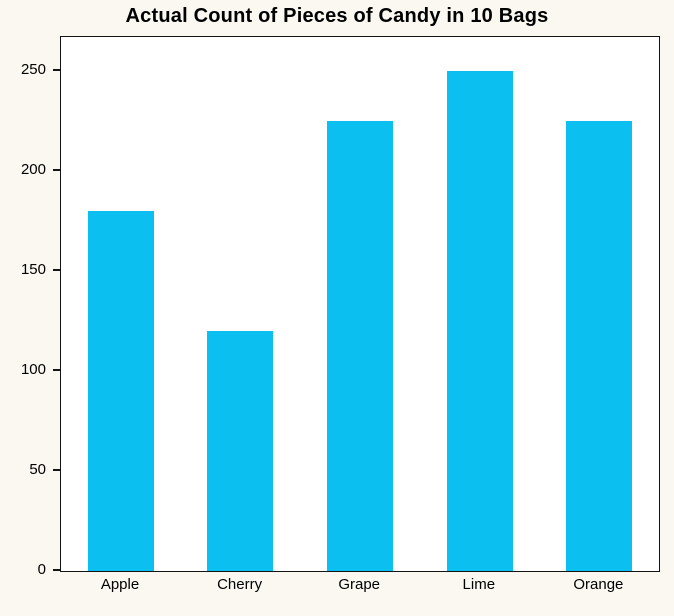 This screenshot has width=674, height=616. Describe the element at coordinates (120, 391) in the screenshot. I see `bar-apple` at that location.